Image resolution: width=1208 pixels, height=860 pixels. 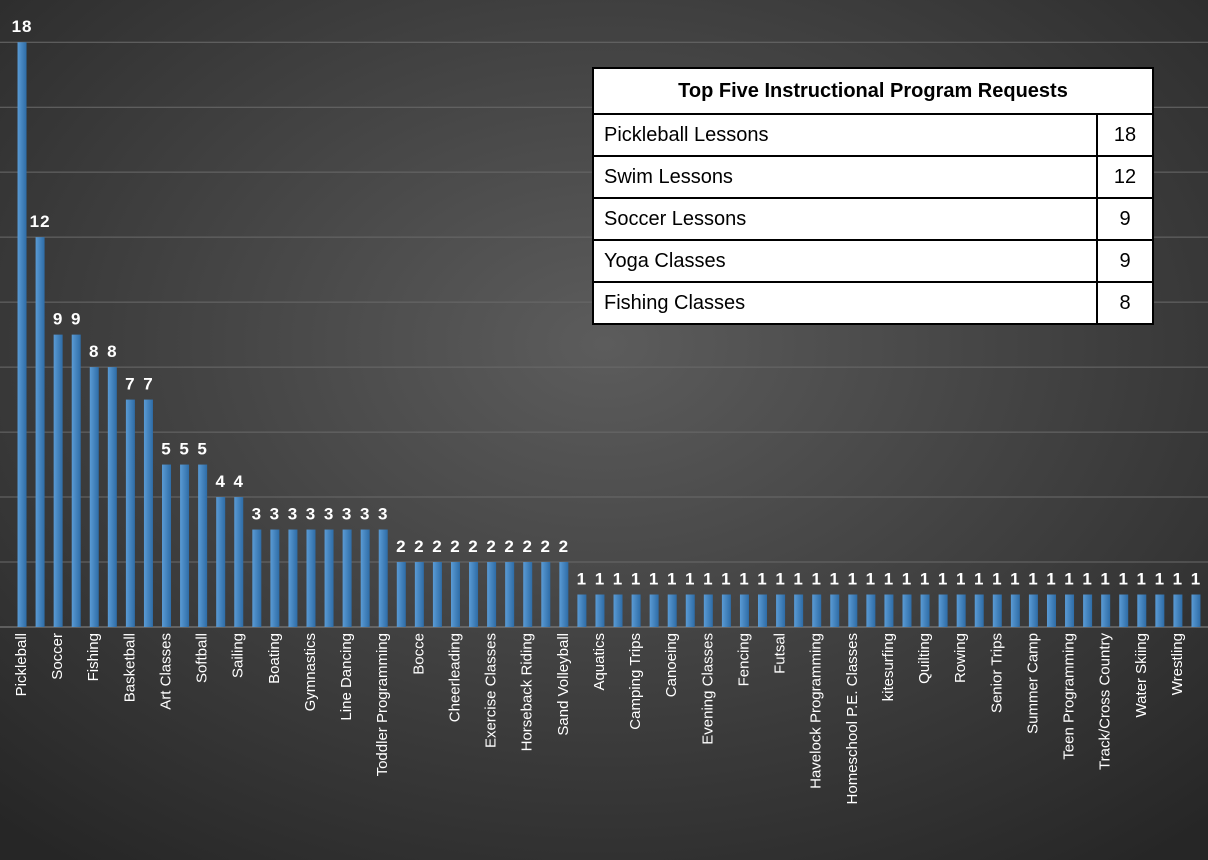 I want to click on program-name: Pickleball Lessons, so click(x=845, y=135).